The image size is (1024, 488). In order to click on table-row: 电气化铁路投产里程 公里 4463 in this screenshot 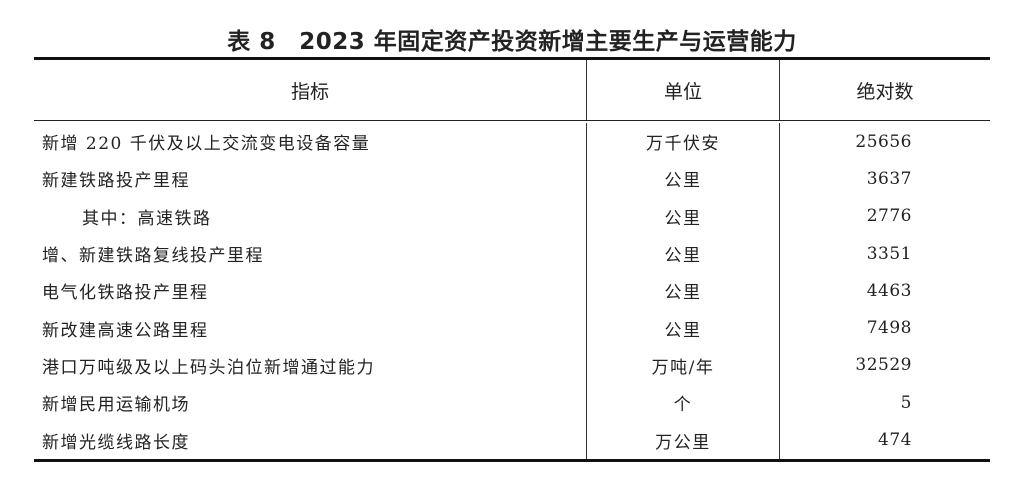, I will do `click(512, 291)`.